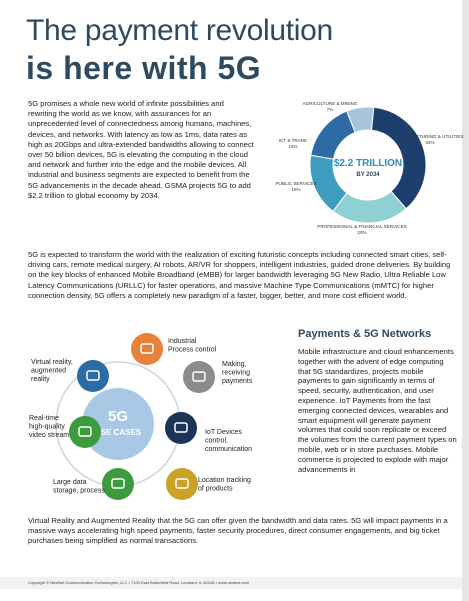 The image size is (469, 601). I want to click on use-case-label: video stream, so click(49, 435).